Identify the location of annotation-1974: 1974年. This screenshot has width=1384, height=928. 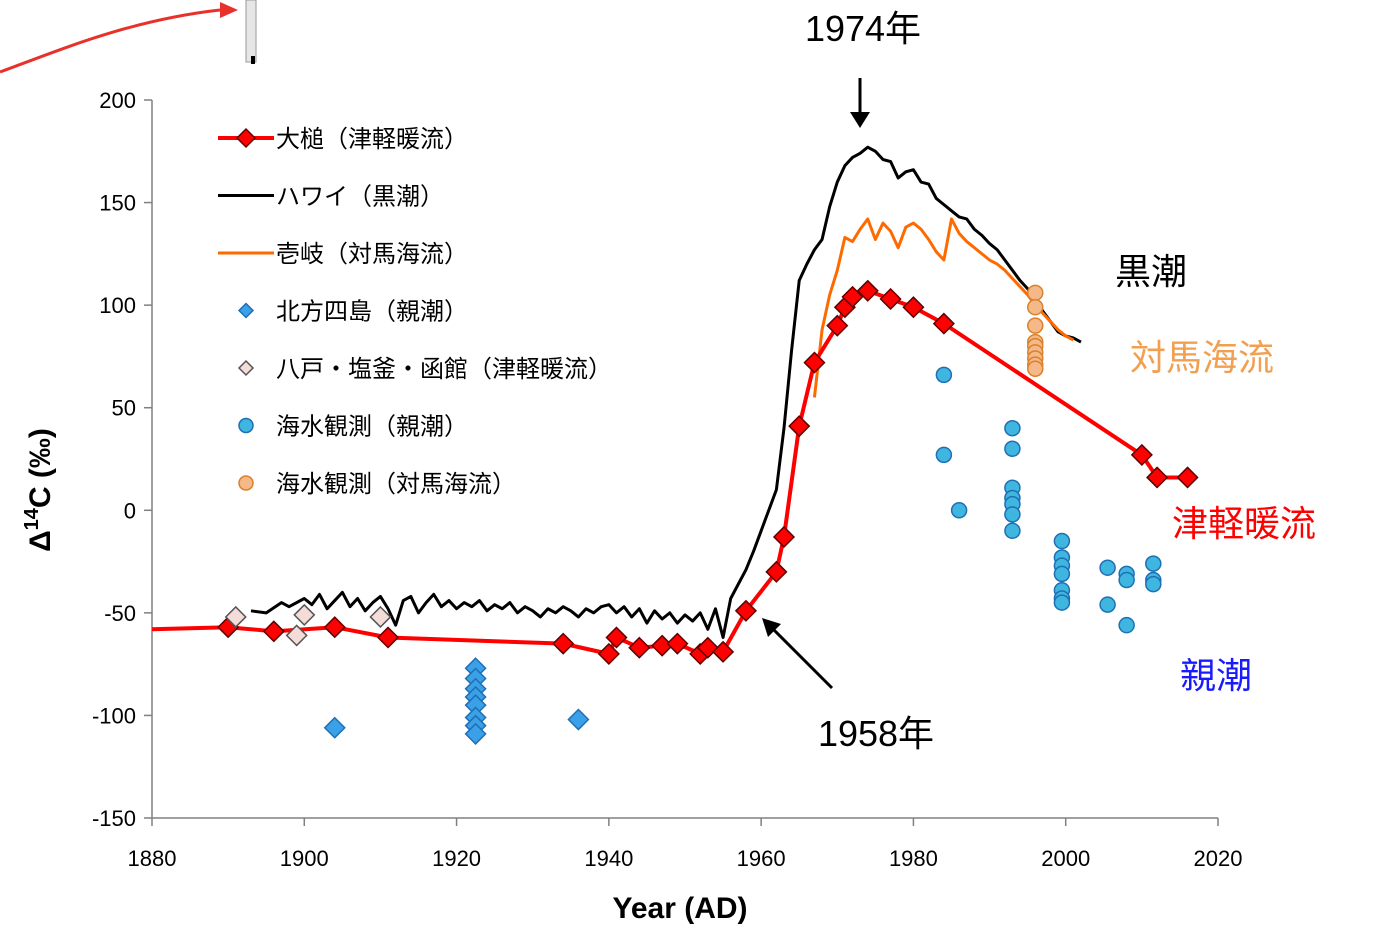
(863, 68).